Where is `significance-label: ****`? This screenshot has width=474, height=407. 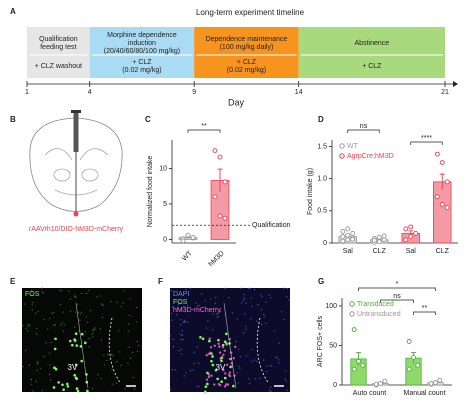 significance-label: **** is located at coordinates (426, 138).